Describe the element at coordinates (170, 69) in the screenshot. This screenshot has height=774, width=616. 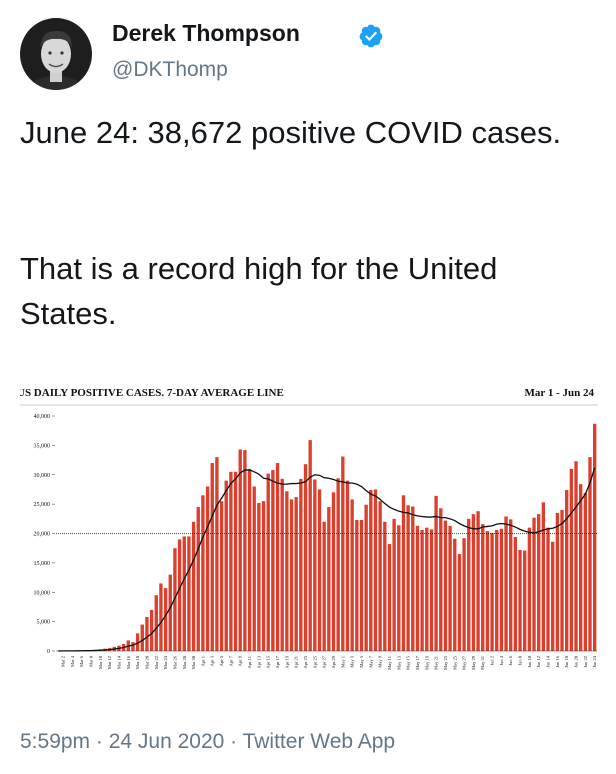
I see `handle: @DKThomp` at that location.